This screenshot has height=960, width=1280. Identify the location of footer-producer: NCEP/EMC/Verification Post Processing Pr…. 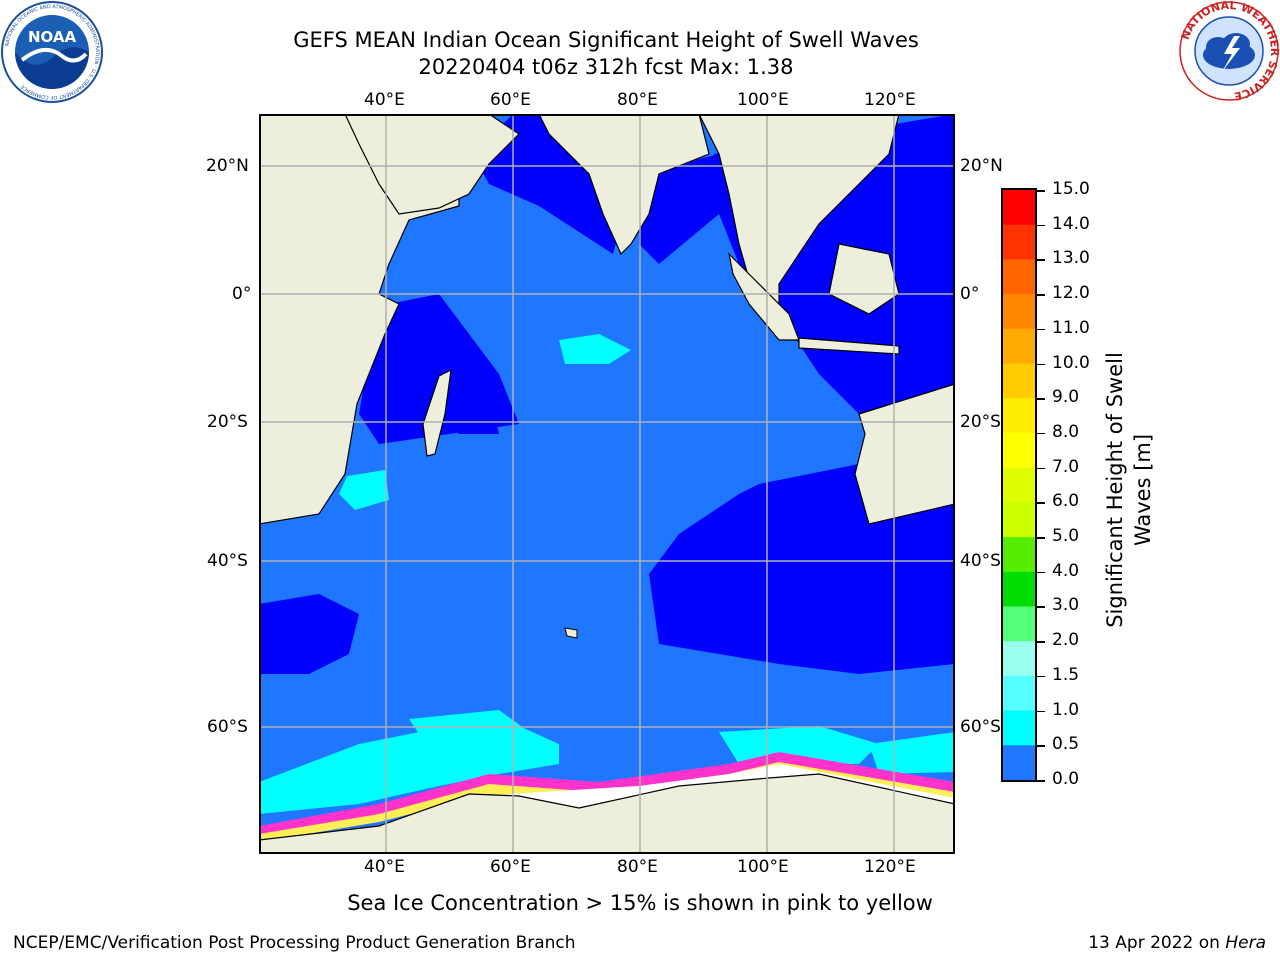
(294, 943).